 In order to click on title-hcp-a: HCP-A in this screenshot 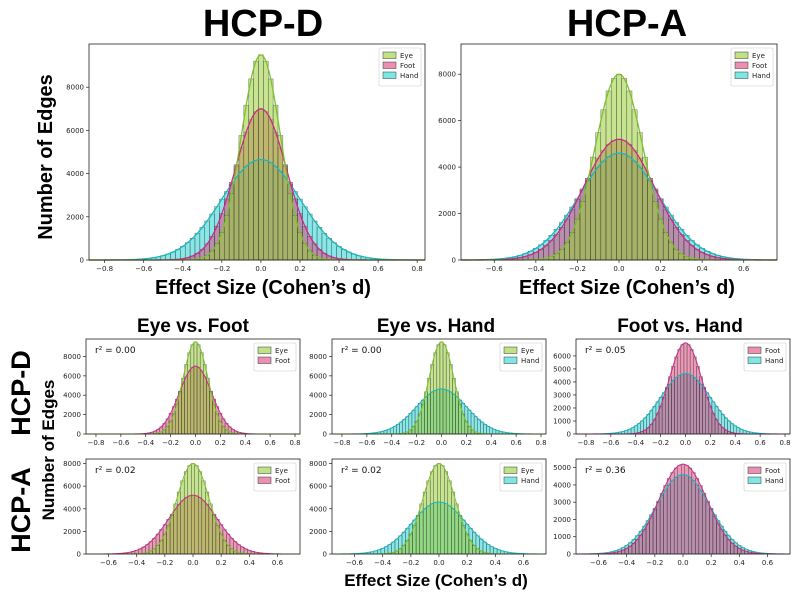, I will do `click(627, 24)`.